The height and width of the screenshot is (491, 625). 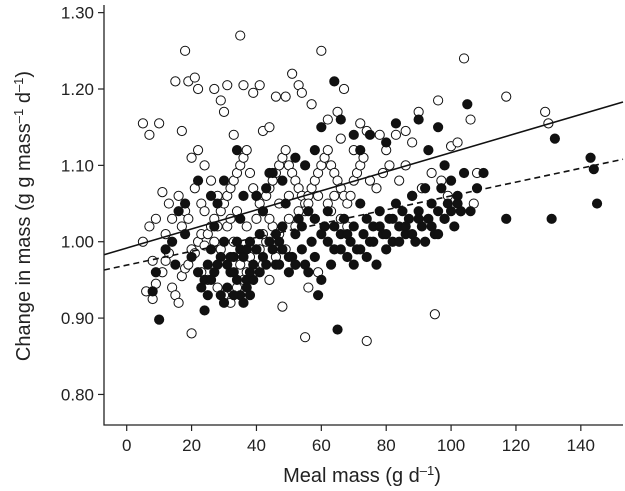 I want to click on y-axis-title: Change in mass (g g mass–1 d–1), so click(x=23, y=216).